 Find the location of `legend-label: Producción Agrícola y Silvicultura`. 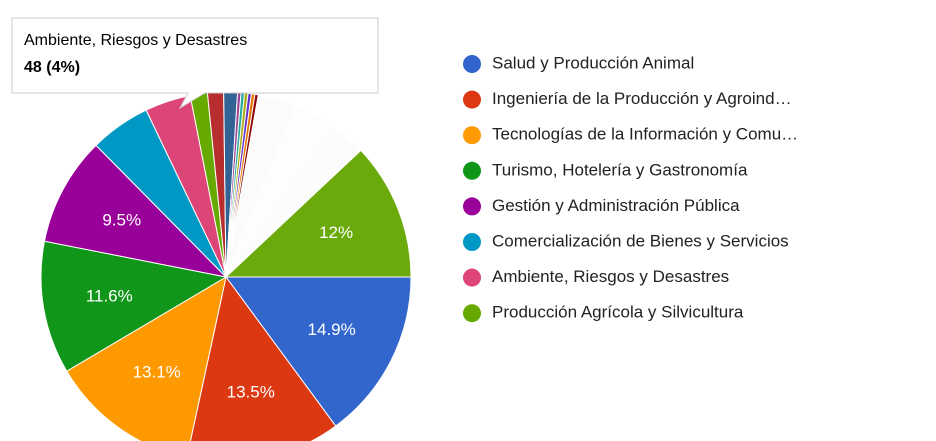

legend-label: Producción Agrícola y Silvicultura is located at coordinates (618, 312).